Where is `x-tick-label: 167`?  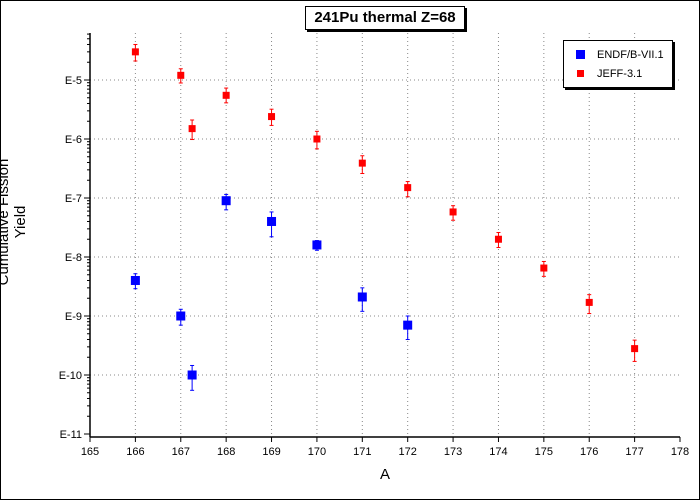
x-tick-label: 167 is located at coordinates (181, 452).